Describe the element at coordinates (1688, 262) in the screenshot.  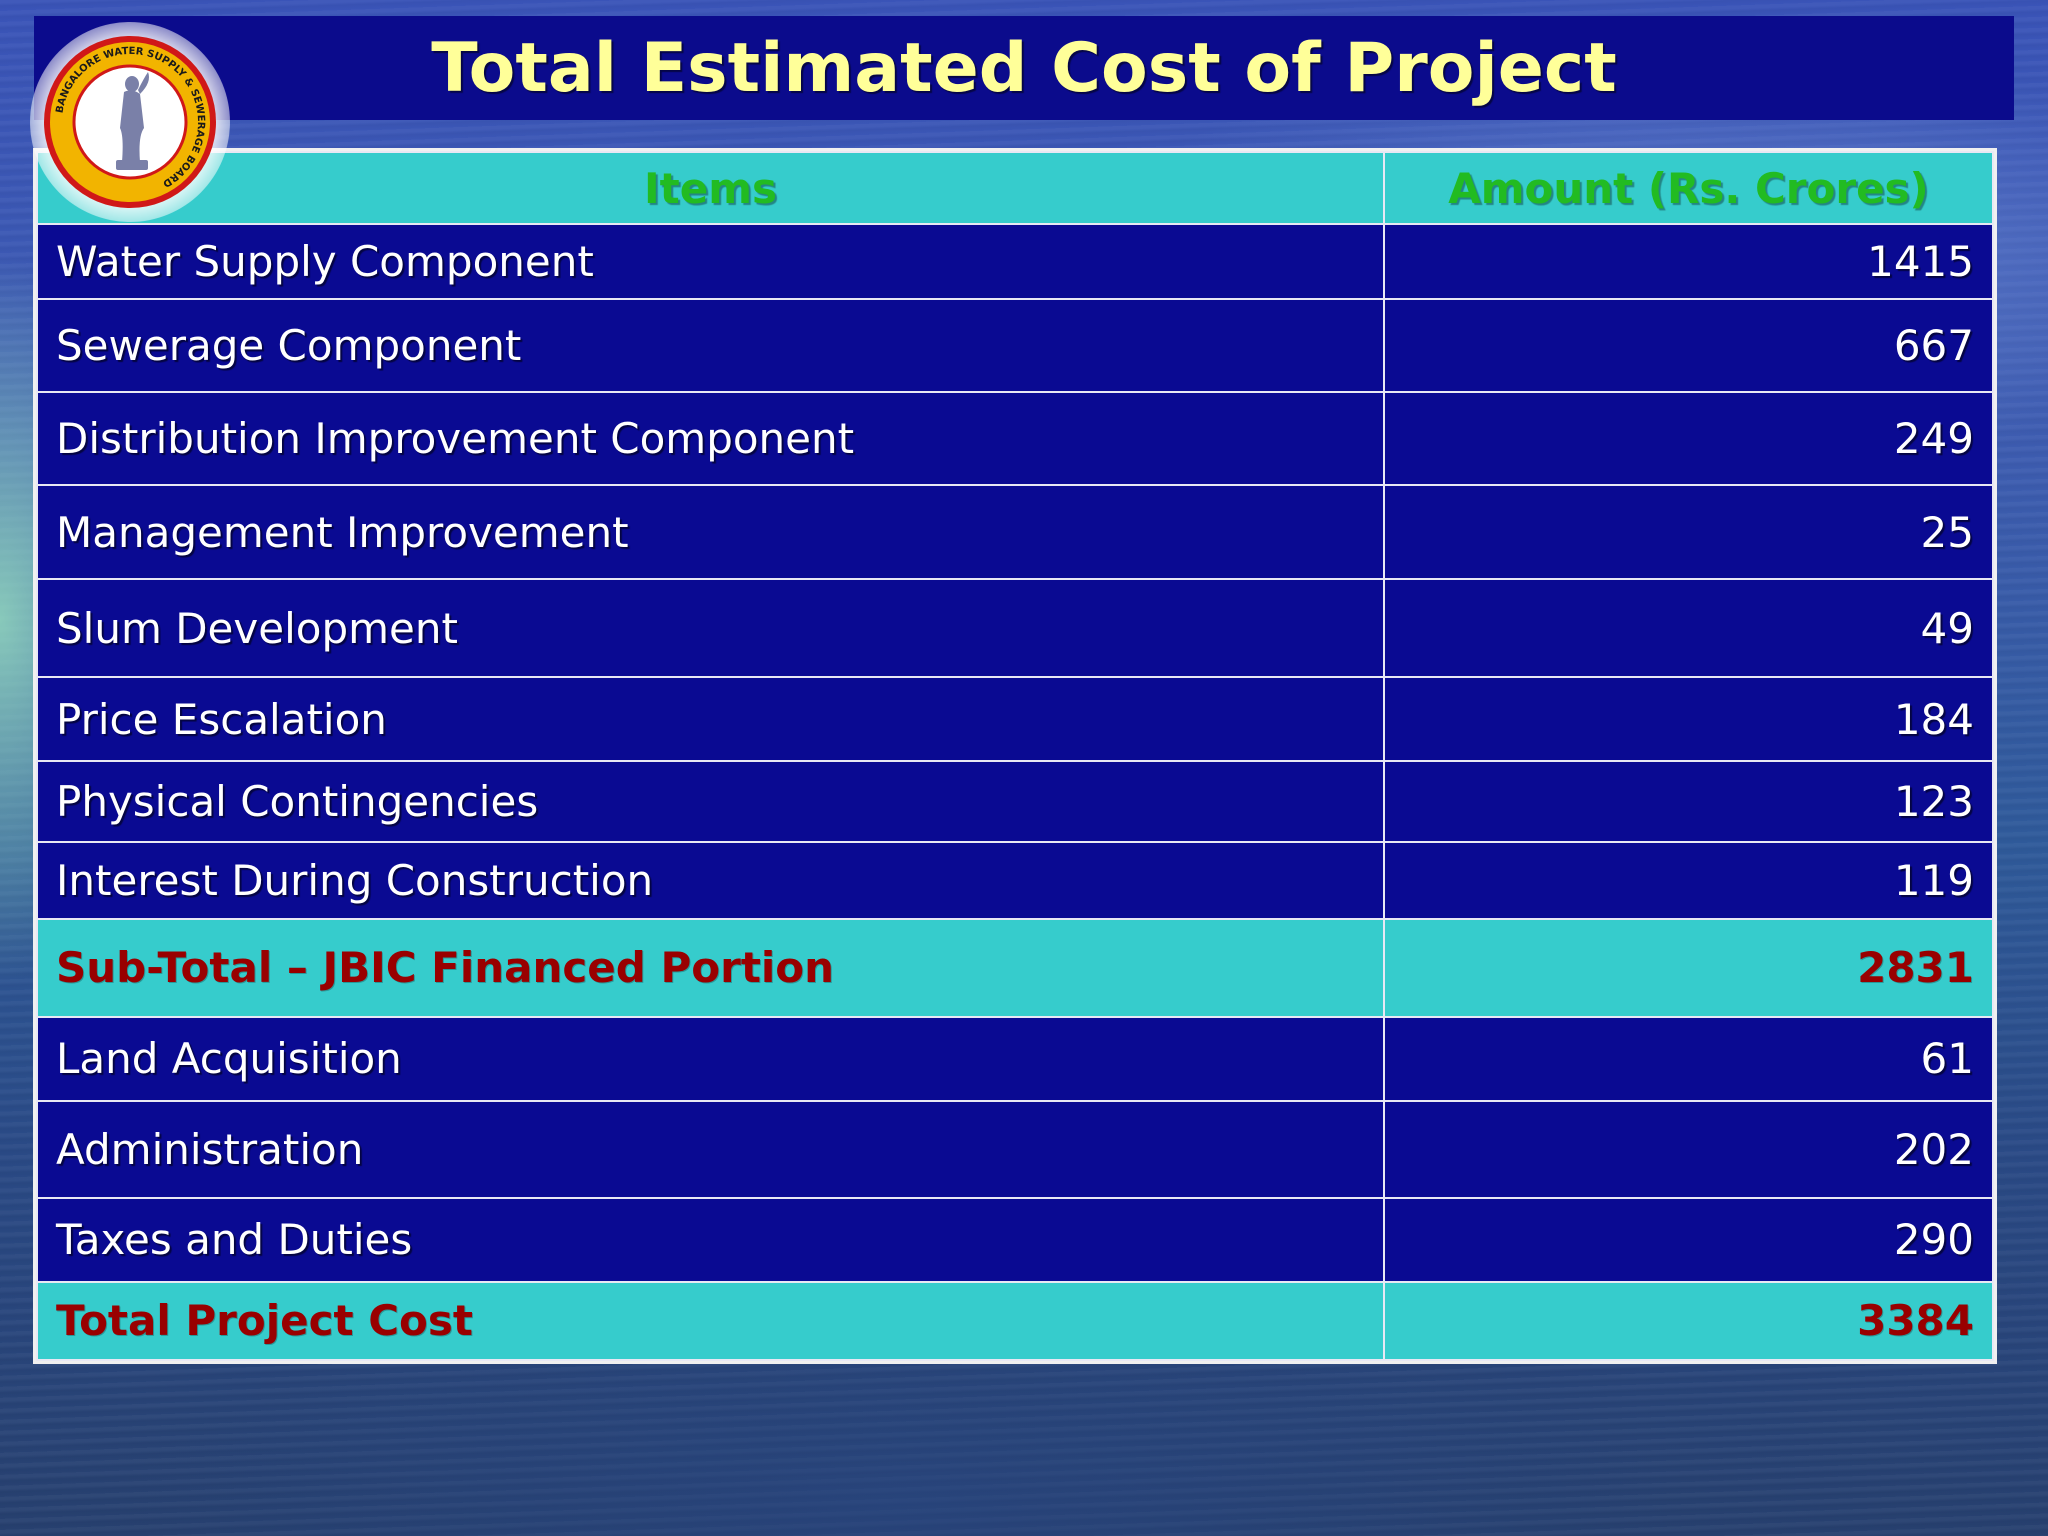
I see `amount-cell: 1415` at that location.